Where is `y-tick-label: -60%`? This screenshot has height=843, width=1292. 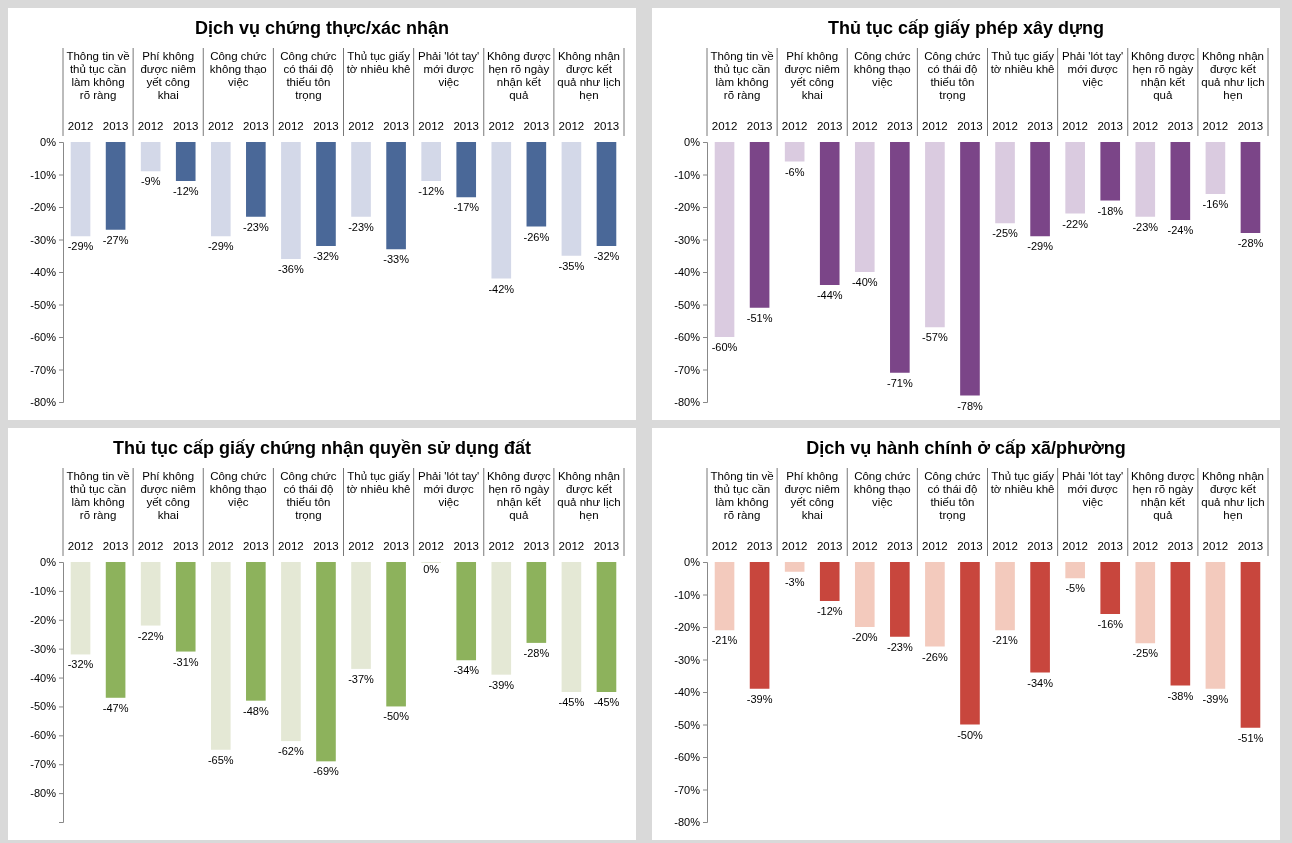 y-tick-label: -60% is located at coordinates (687, 337).